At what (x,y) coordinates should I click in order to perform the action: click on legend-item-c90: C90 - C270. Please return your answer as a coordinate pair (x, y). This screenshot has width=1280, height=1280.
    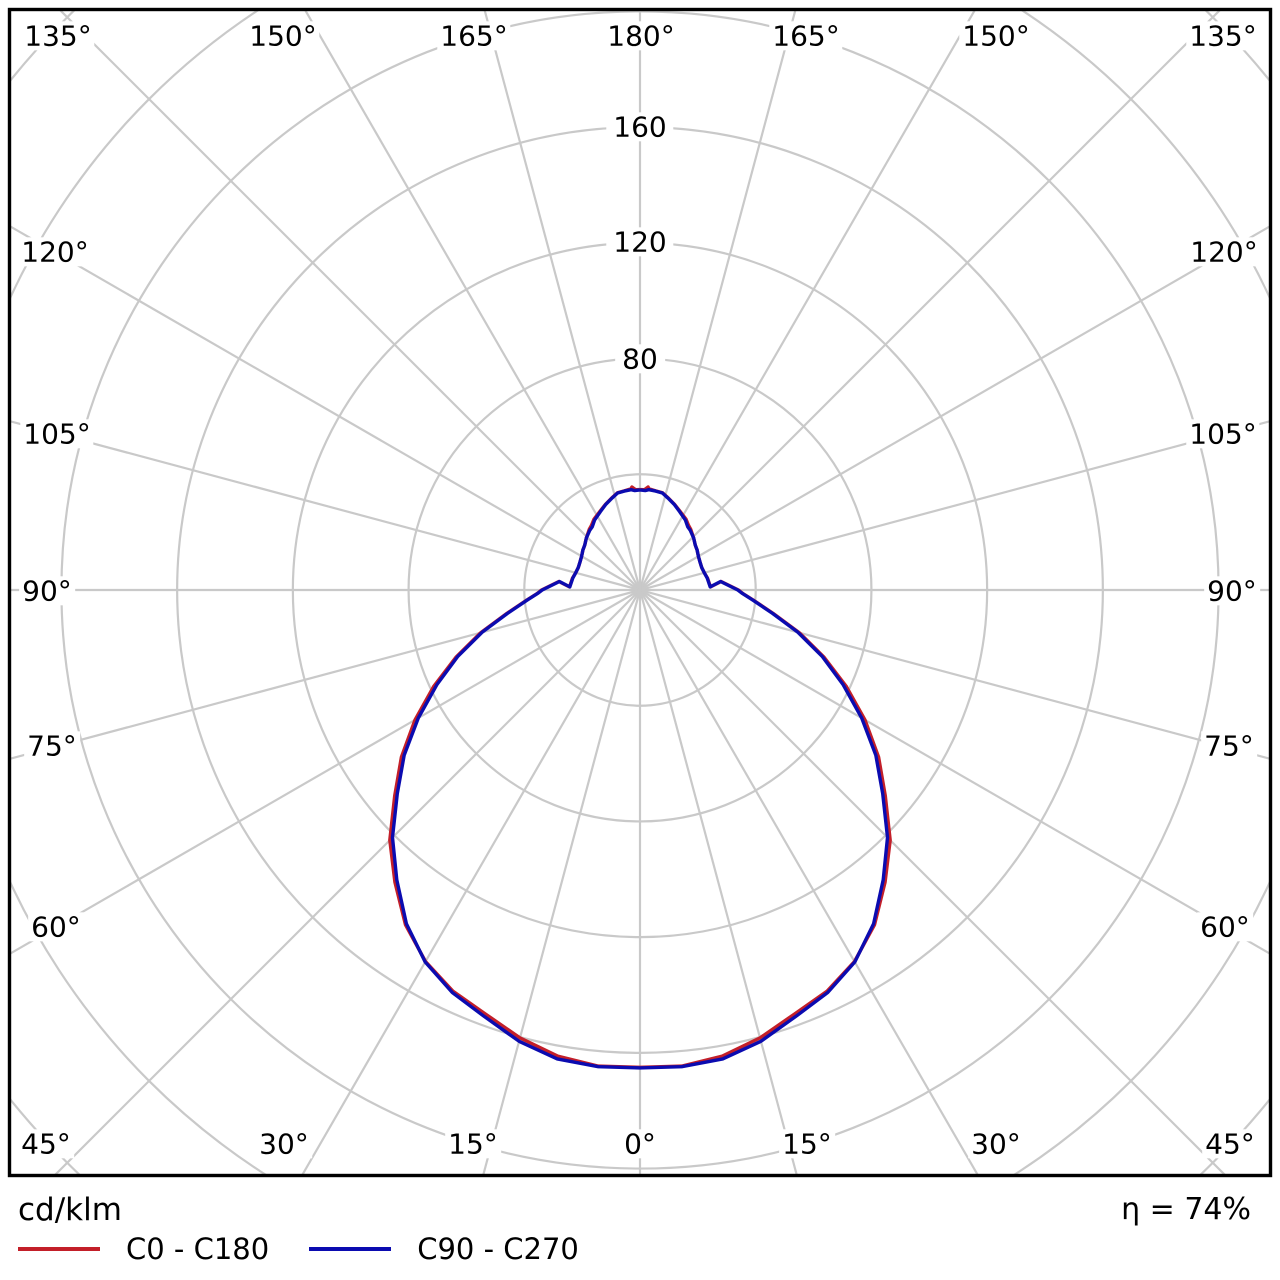
    Looking at the image, I should click on (464, 1249).